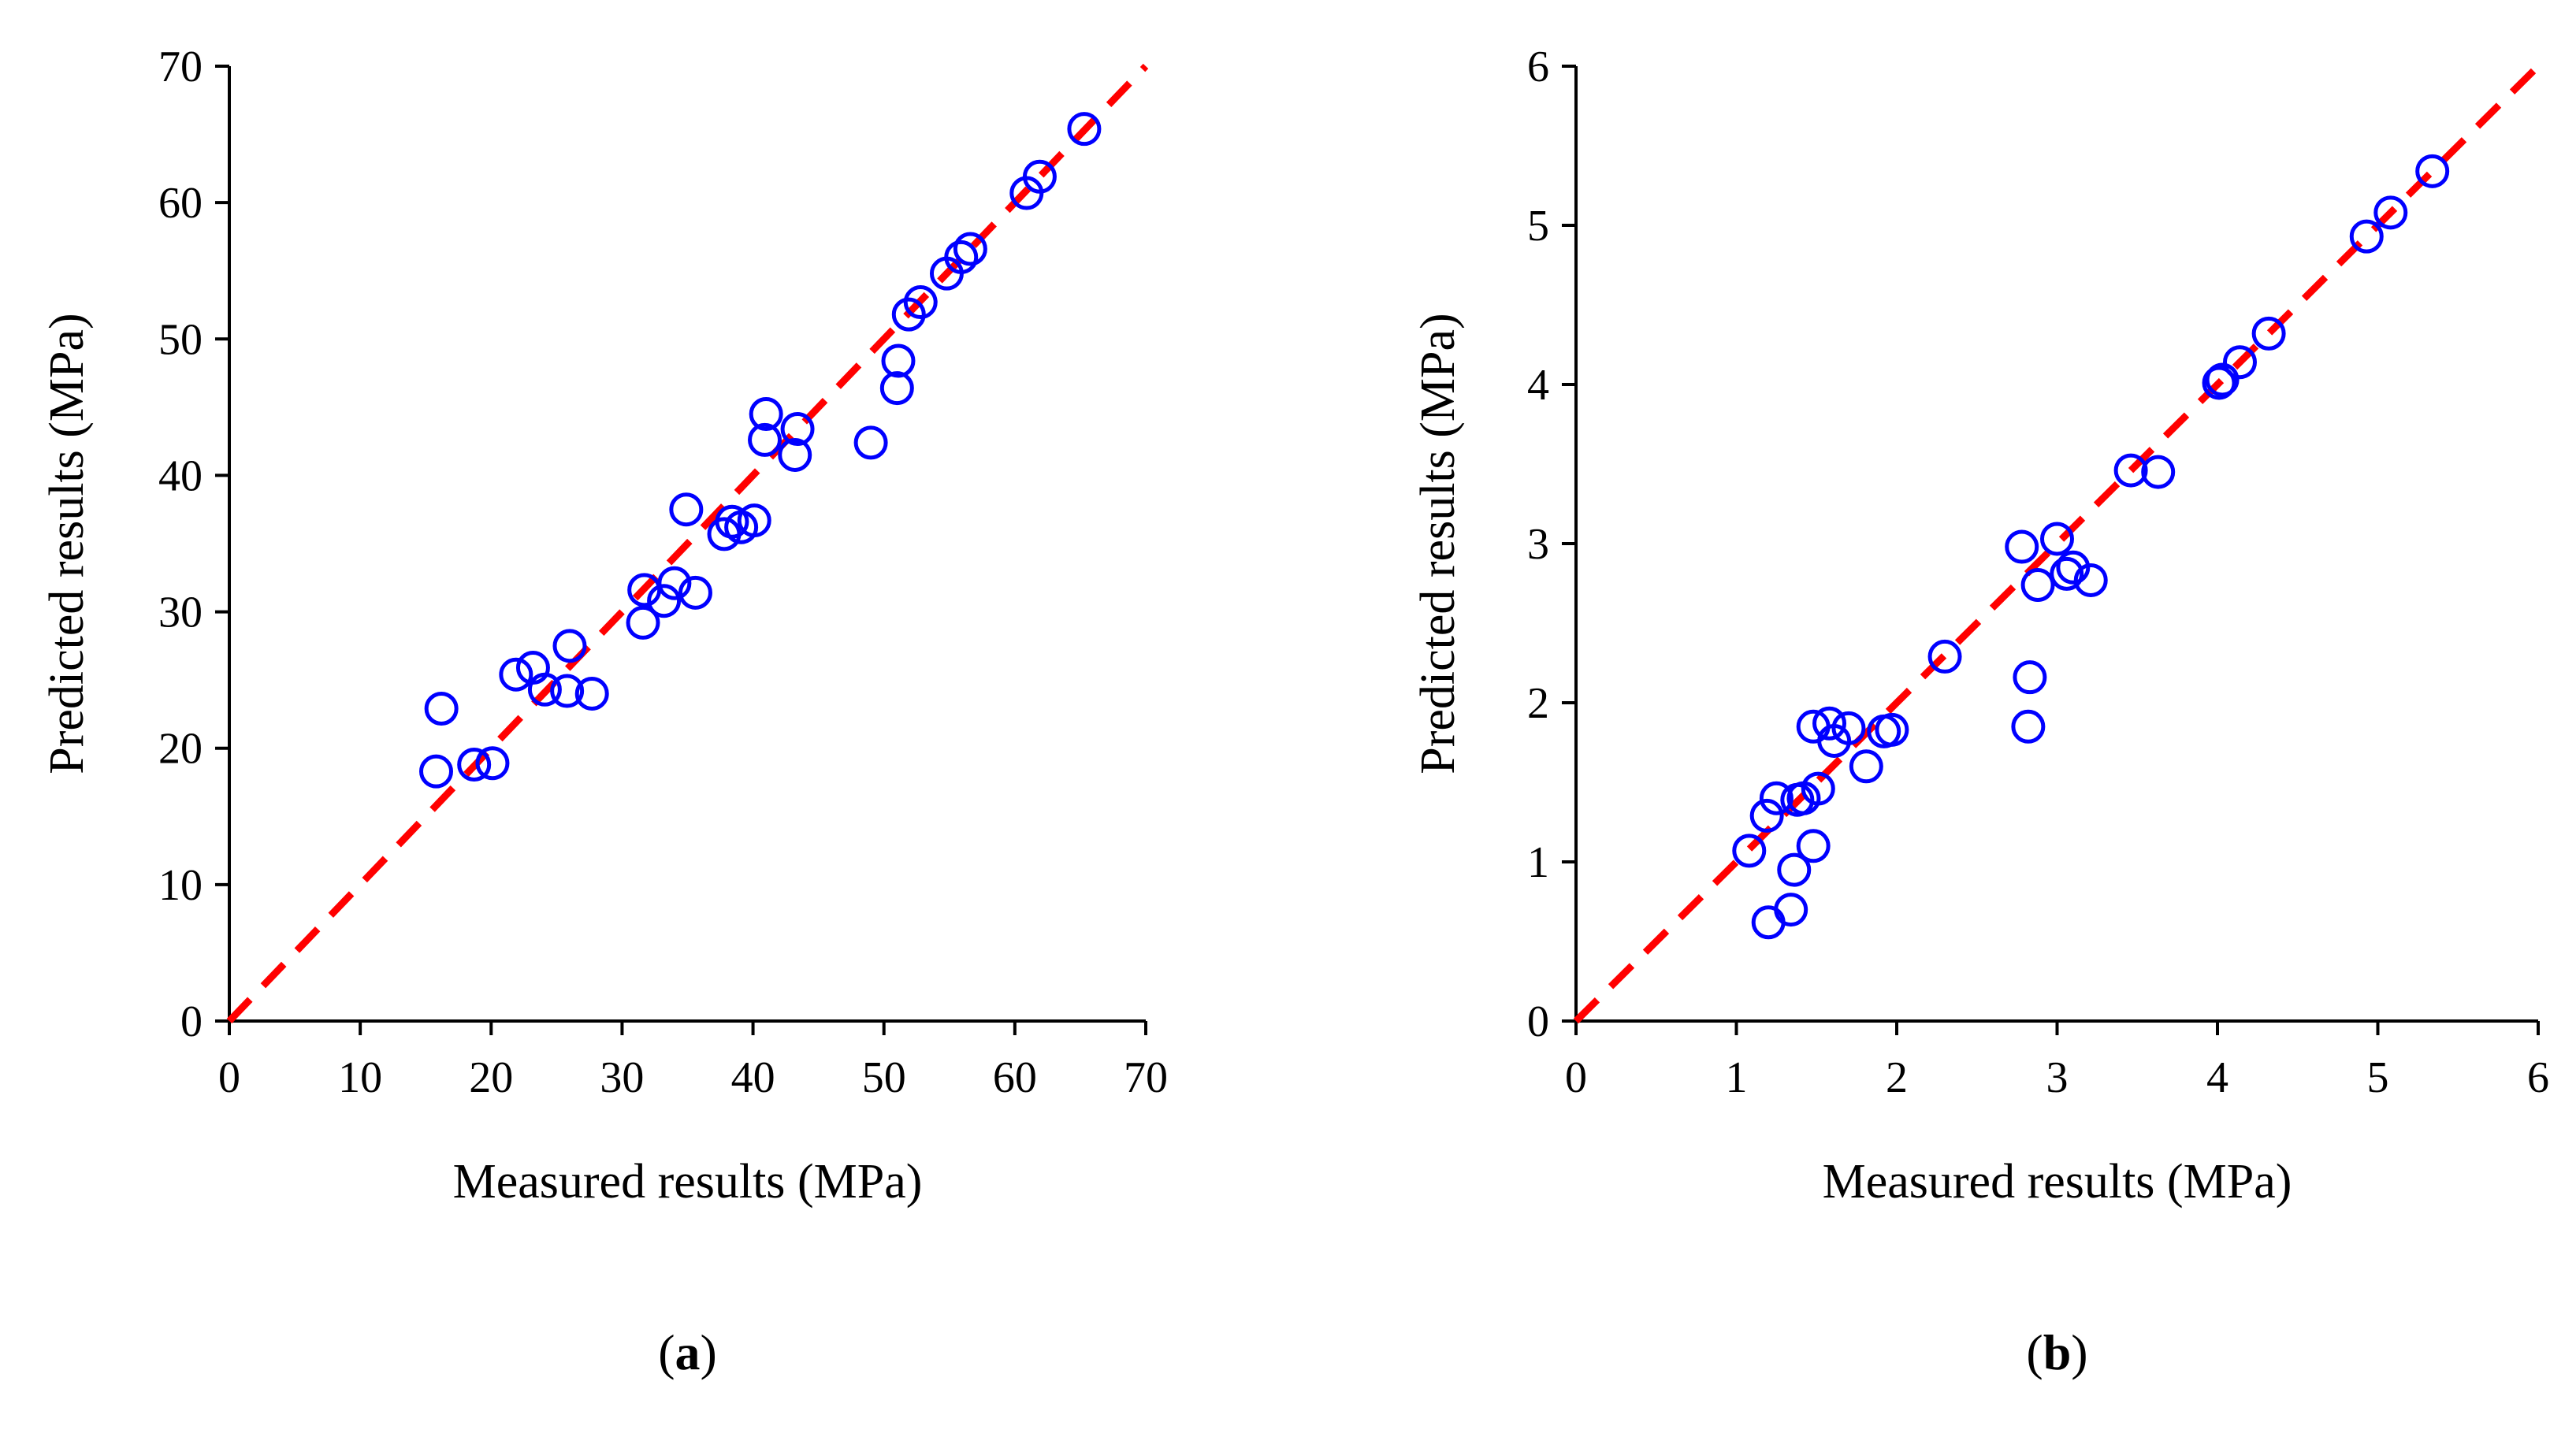  I want to click on y-tick-label: 70, so click(180, 67).